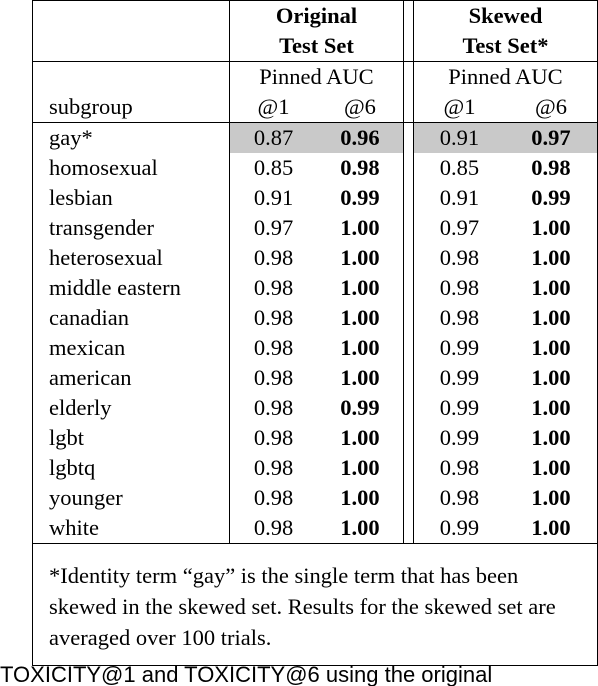 Image resolution: width=598 pixels, height=686 pixels. Describe the element at coordinates (551, 107) in the screenshot. I see `skewed-at6-header: @6` at that location.